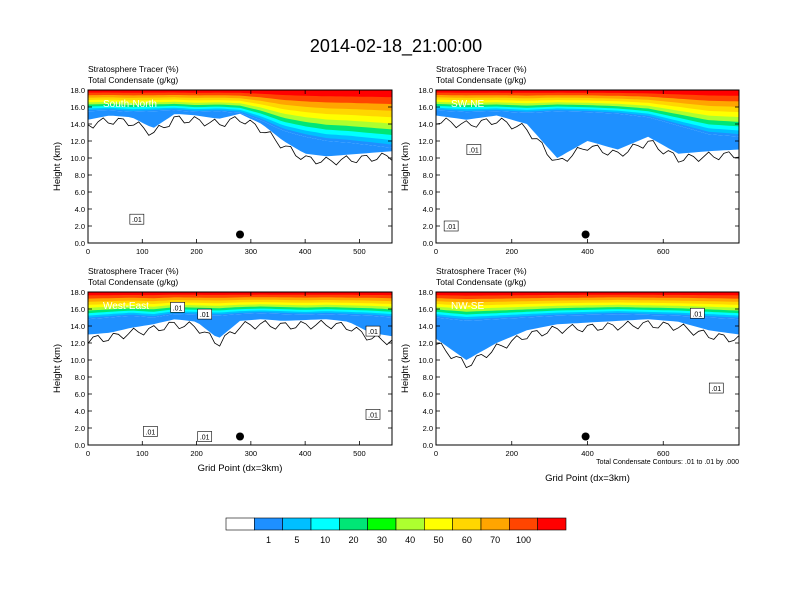  Describe the element at coordinates (359, 453) in the screenshot. I see `x-tick-label: 500` at that location.